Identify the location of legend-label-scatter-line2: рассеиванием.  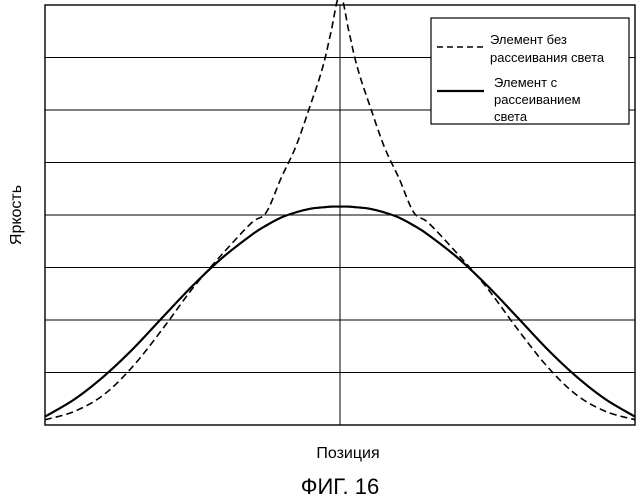
(537, 99).